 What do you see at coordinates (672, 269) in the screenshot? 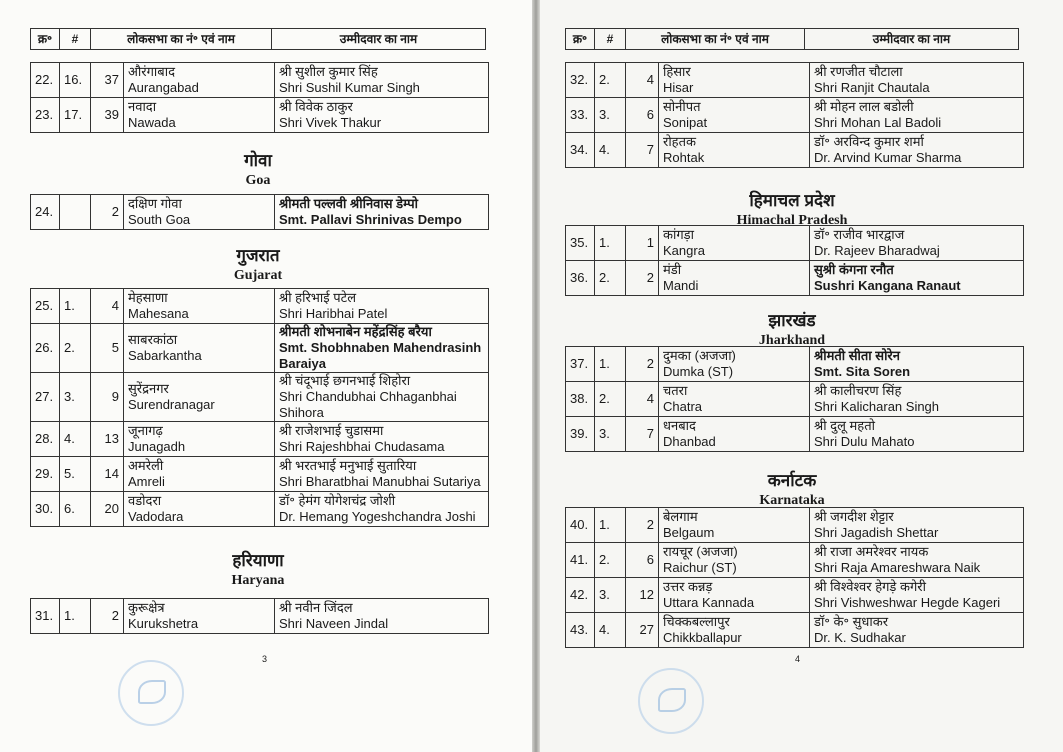
I see `constituency-hindi: मंडी` at bounding box center [672, 269].